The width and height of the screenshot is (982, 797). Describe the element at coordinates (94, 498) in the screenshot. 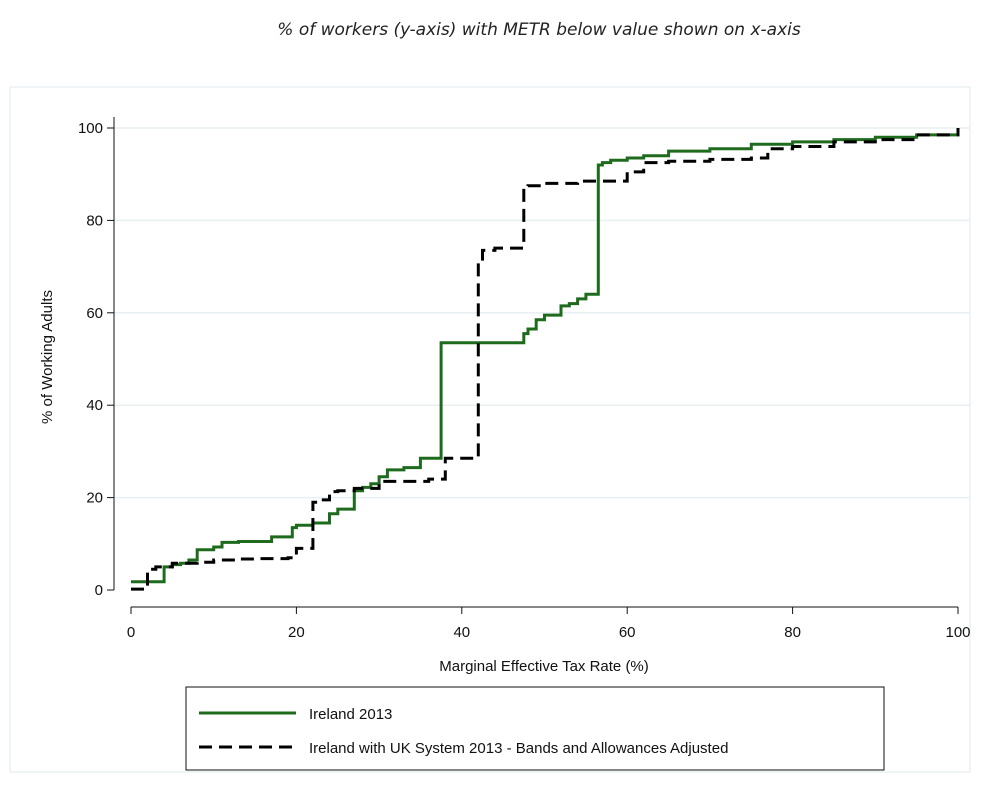

I see `y-tick-label-20: 20` at that location.